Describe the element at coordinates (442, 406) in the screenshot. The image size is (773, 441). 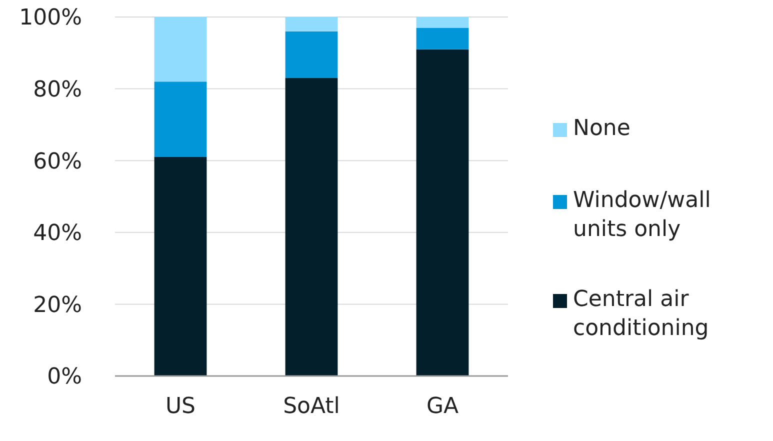
I see `x-tick-label: GA` at that location.